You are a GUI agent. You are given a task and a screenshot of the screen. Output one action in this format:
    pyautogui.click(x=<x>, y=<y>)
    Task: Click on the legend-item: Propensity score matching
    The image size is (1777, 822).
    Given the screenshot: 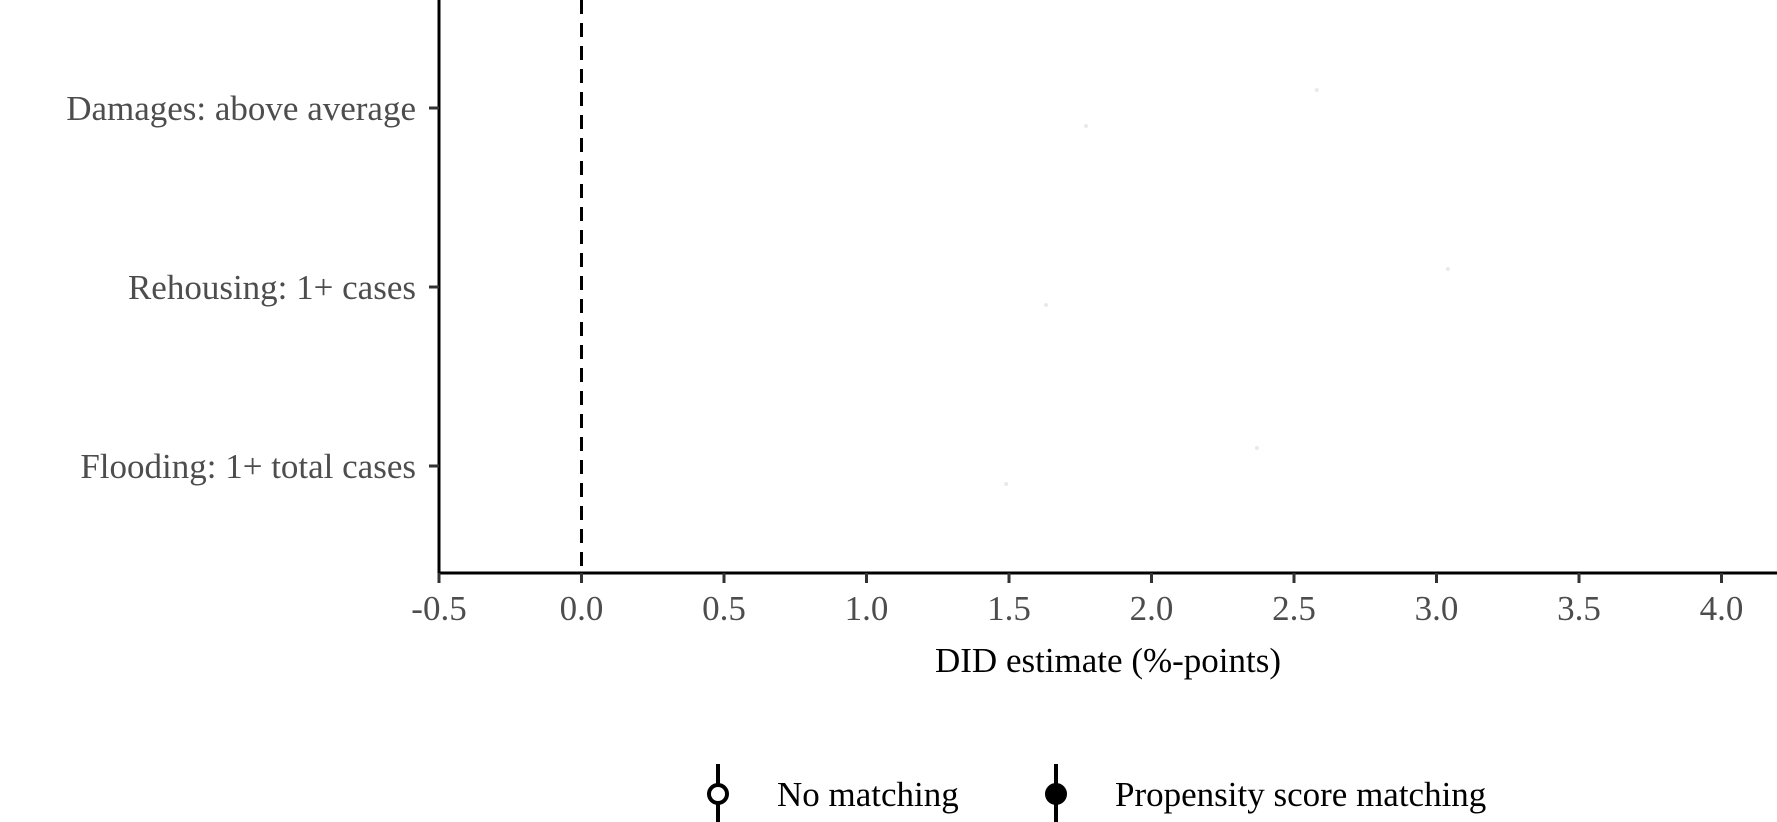 What is the action you would take?
    pyautogui.click(x=1265, y=793)
    